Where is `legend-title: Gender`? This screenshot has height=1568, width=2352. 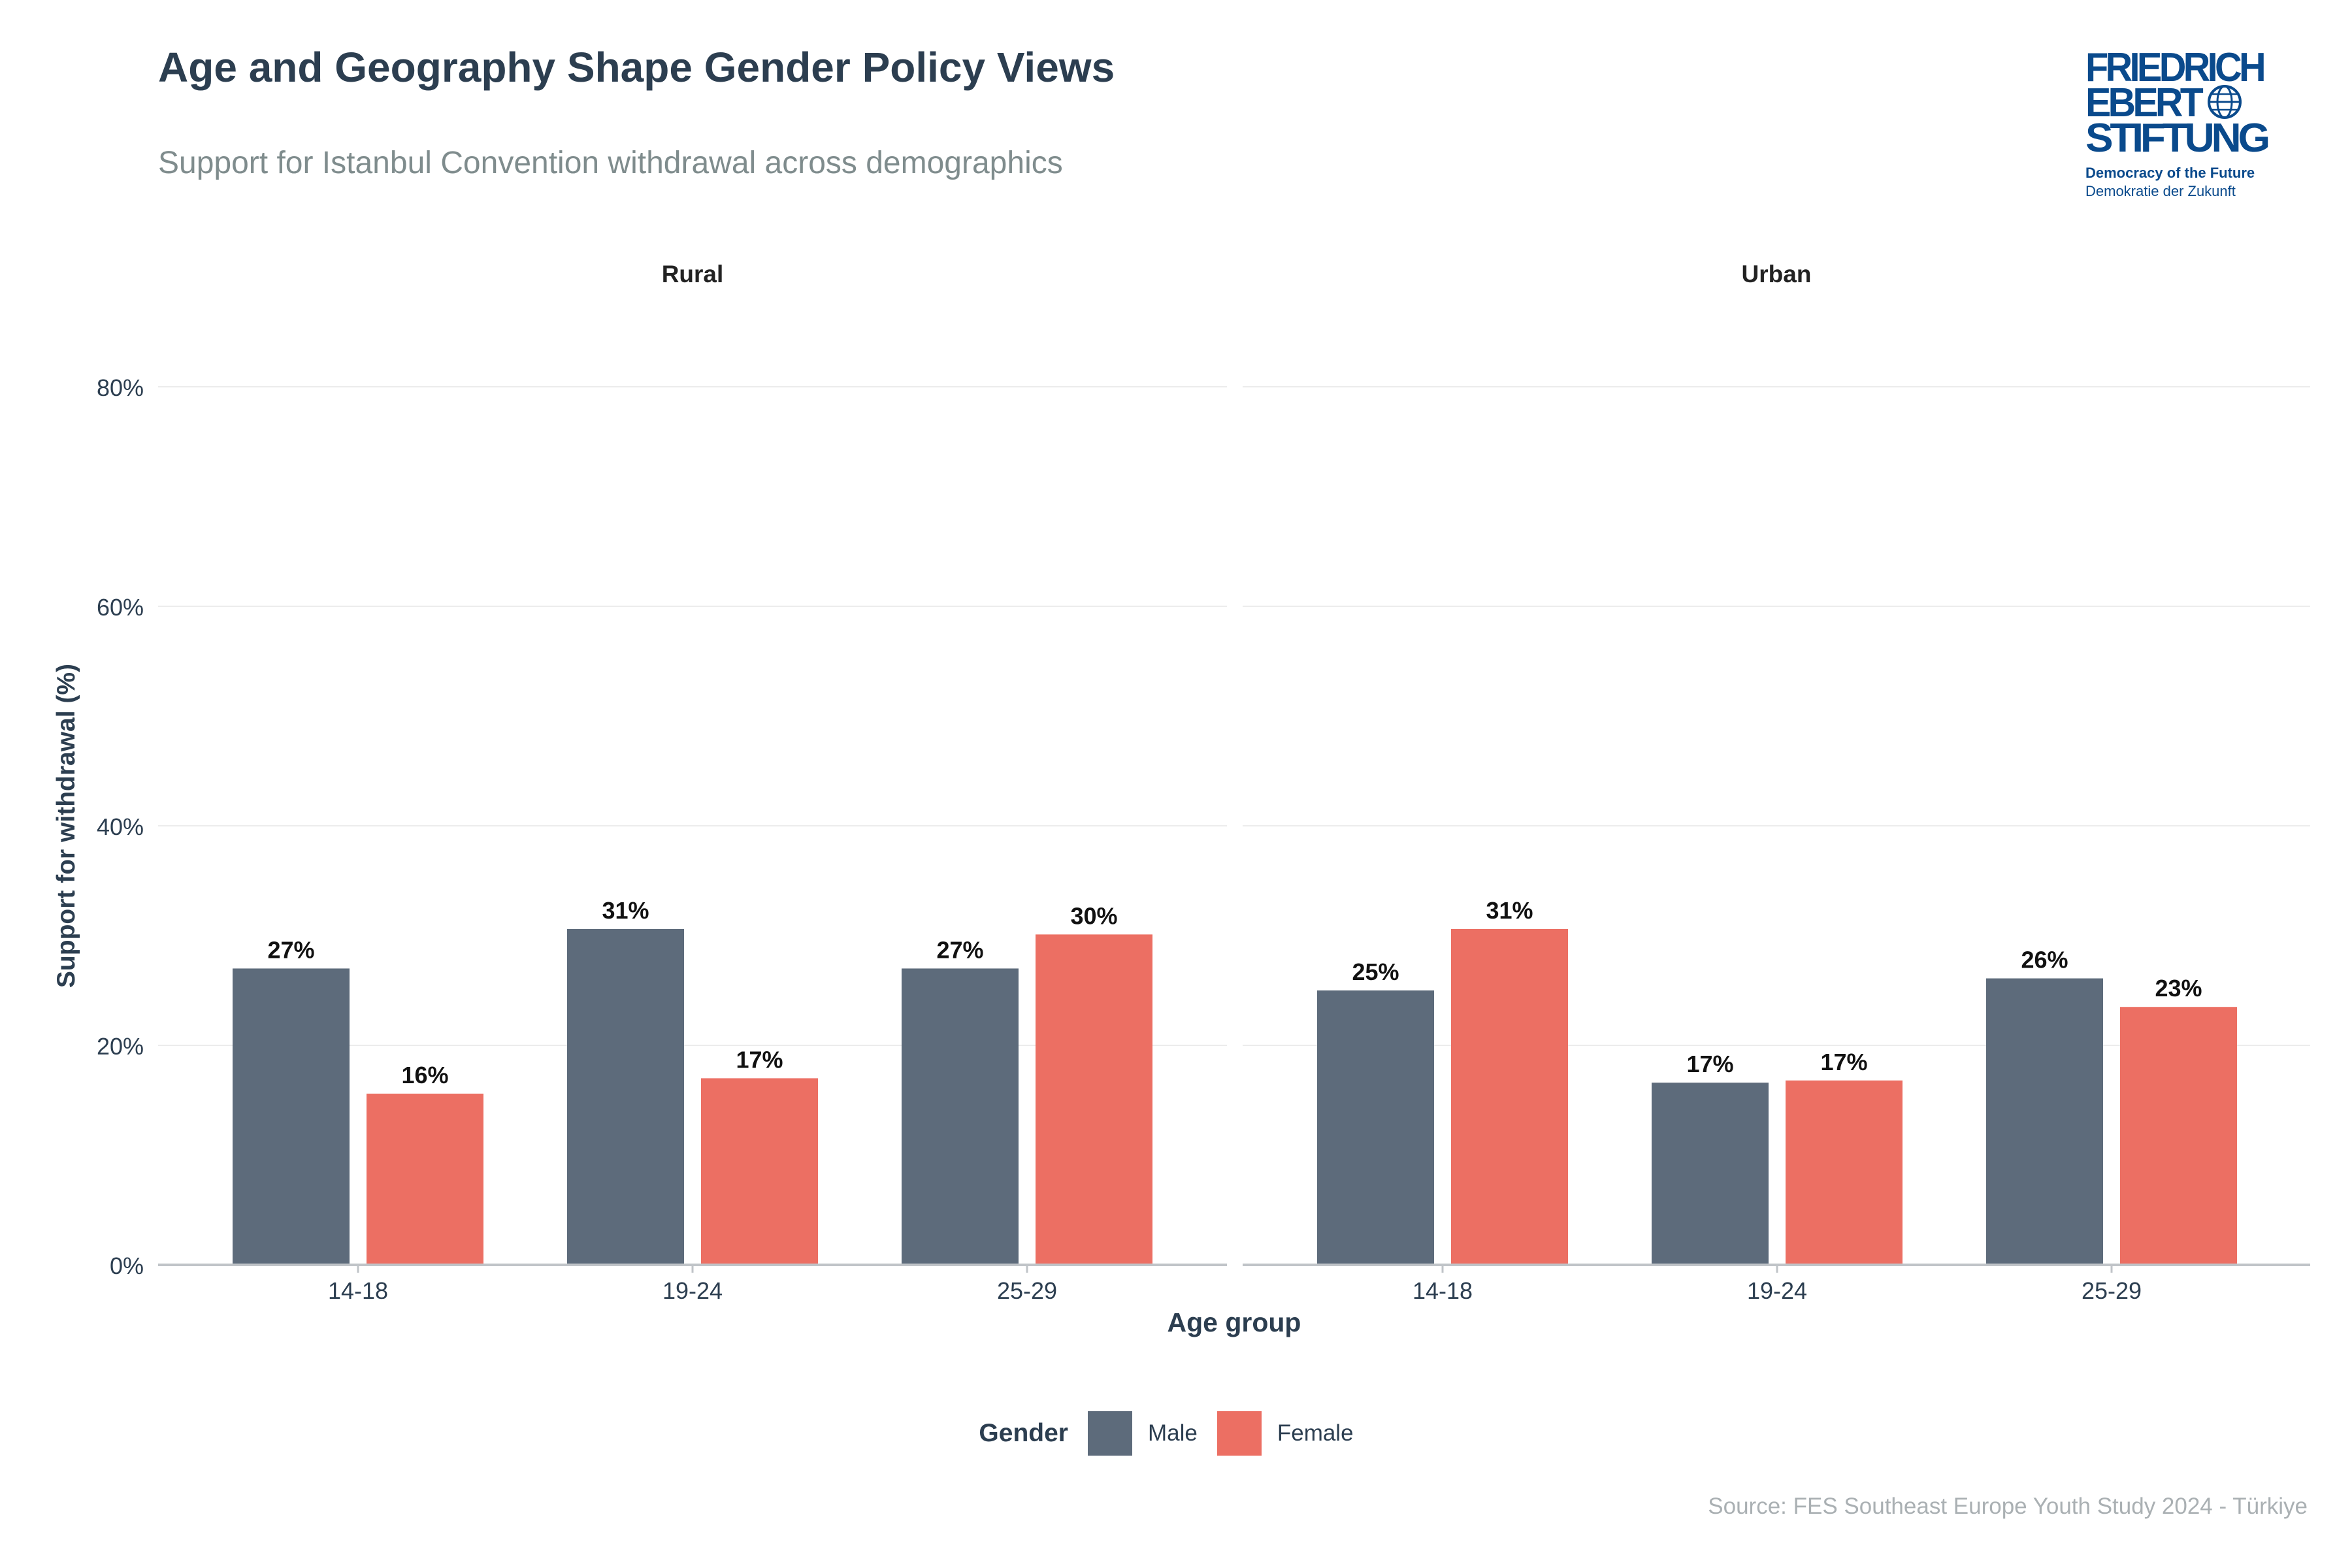
legend-title: Gender is located at coordinates (1023, 1433).